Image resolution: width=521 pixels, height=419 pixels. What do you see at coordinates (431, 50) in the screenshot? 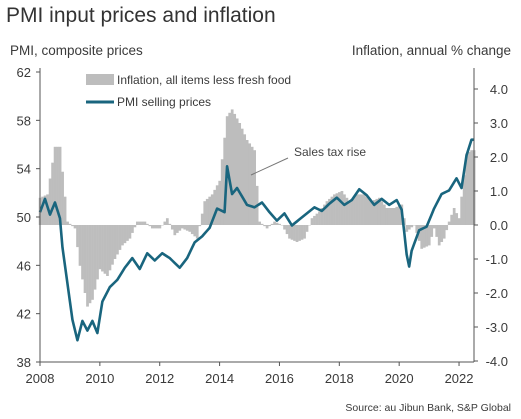
I see `right-axis-label: Inflation, annual % change` at bounding box center [431, 50].